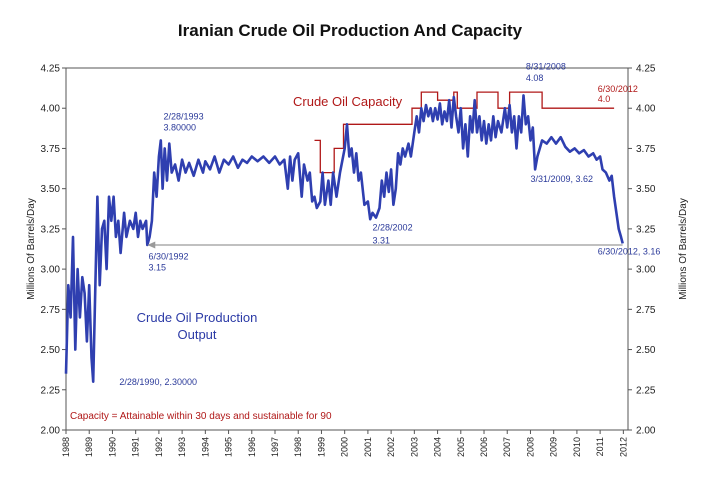  I want to click on annotation-label: 4.0, so click(604, 99).